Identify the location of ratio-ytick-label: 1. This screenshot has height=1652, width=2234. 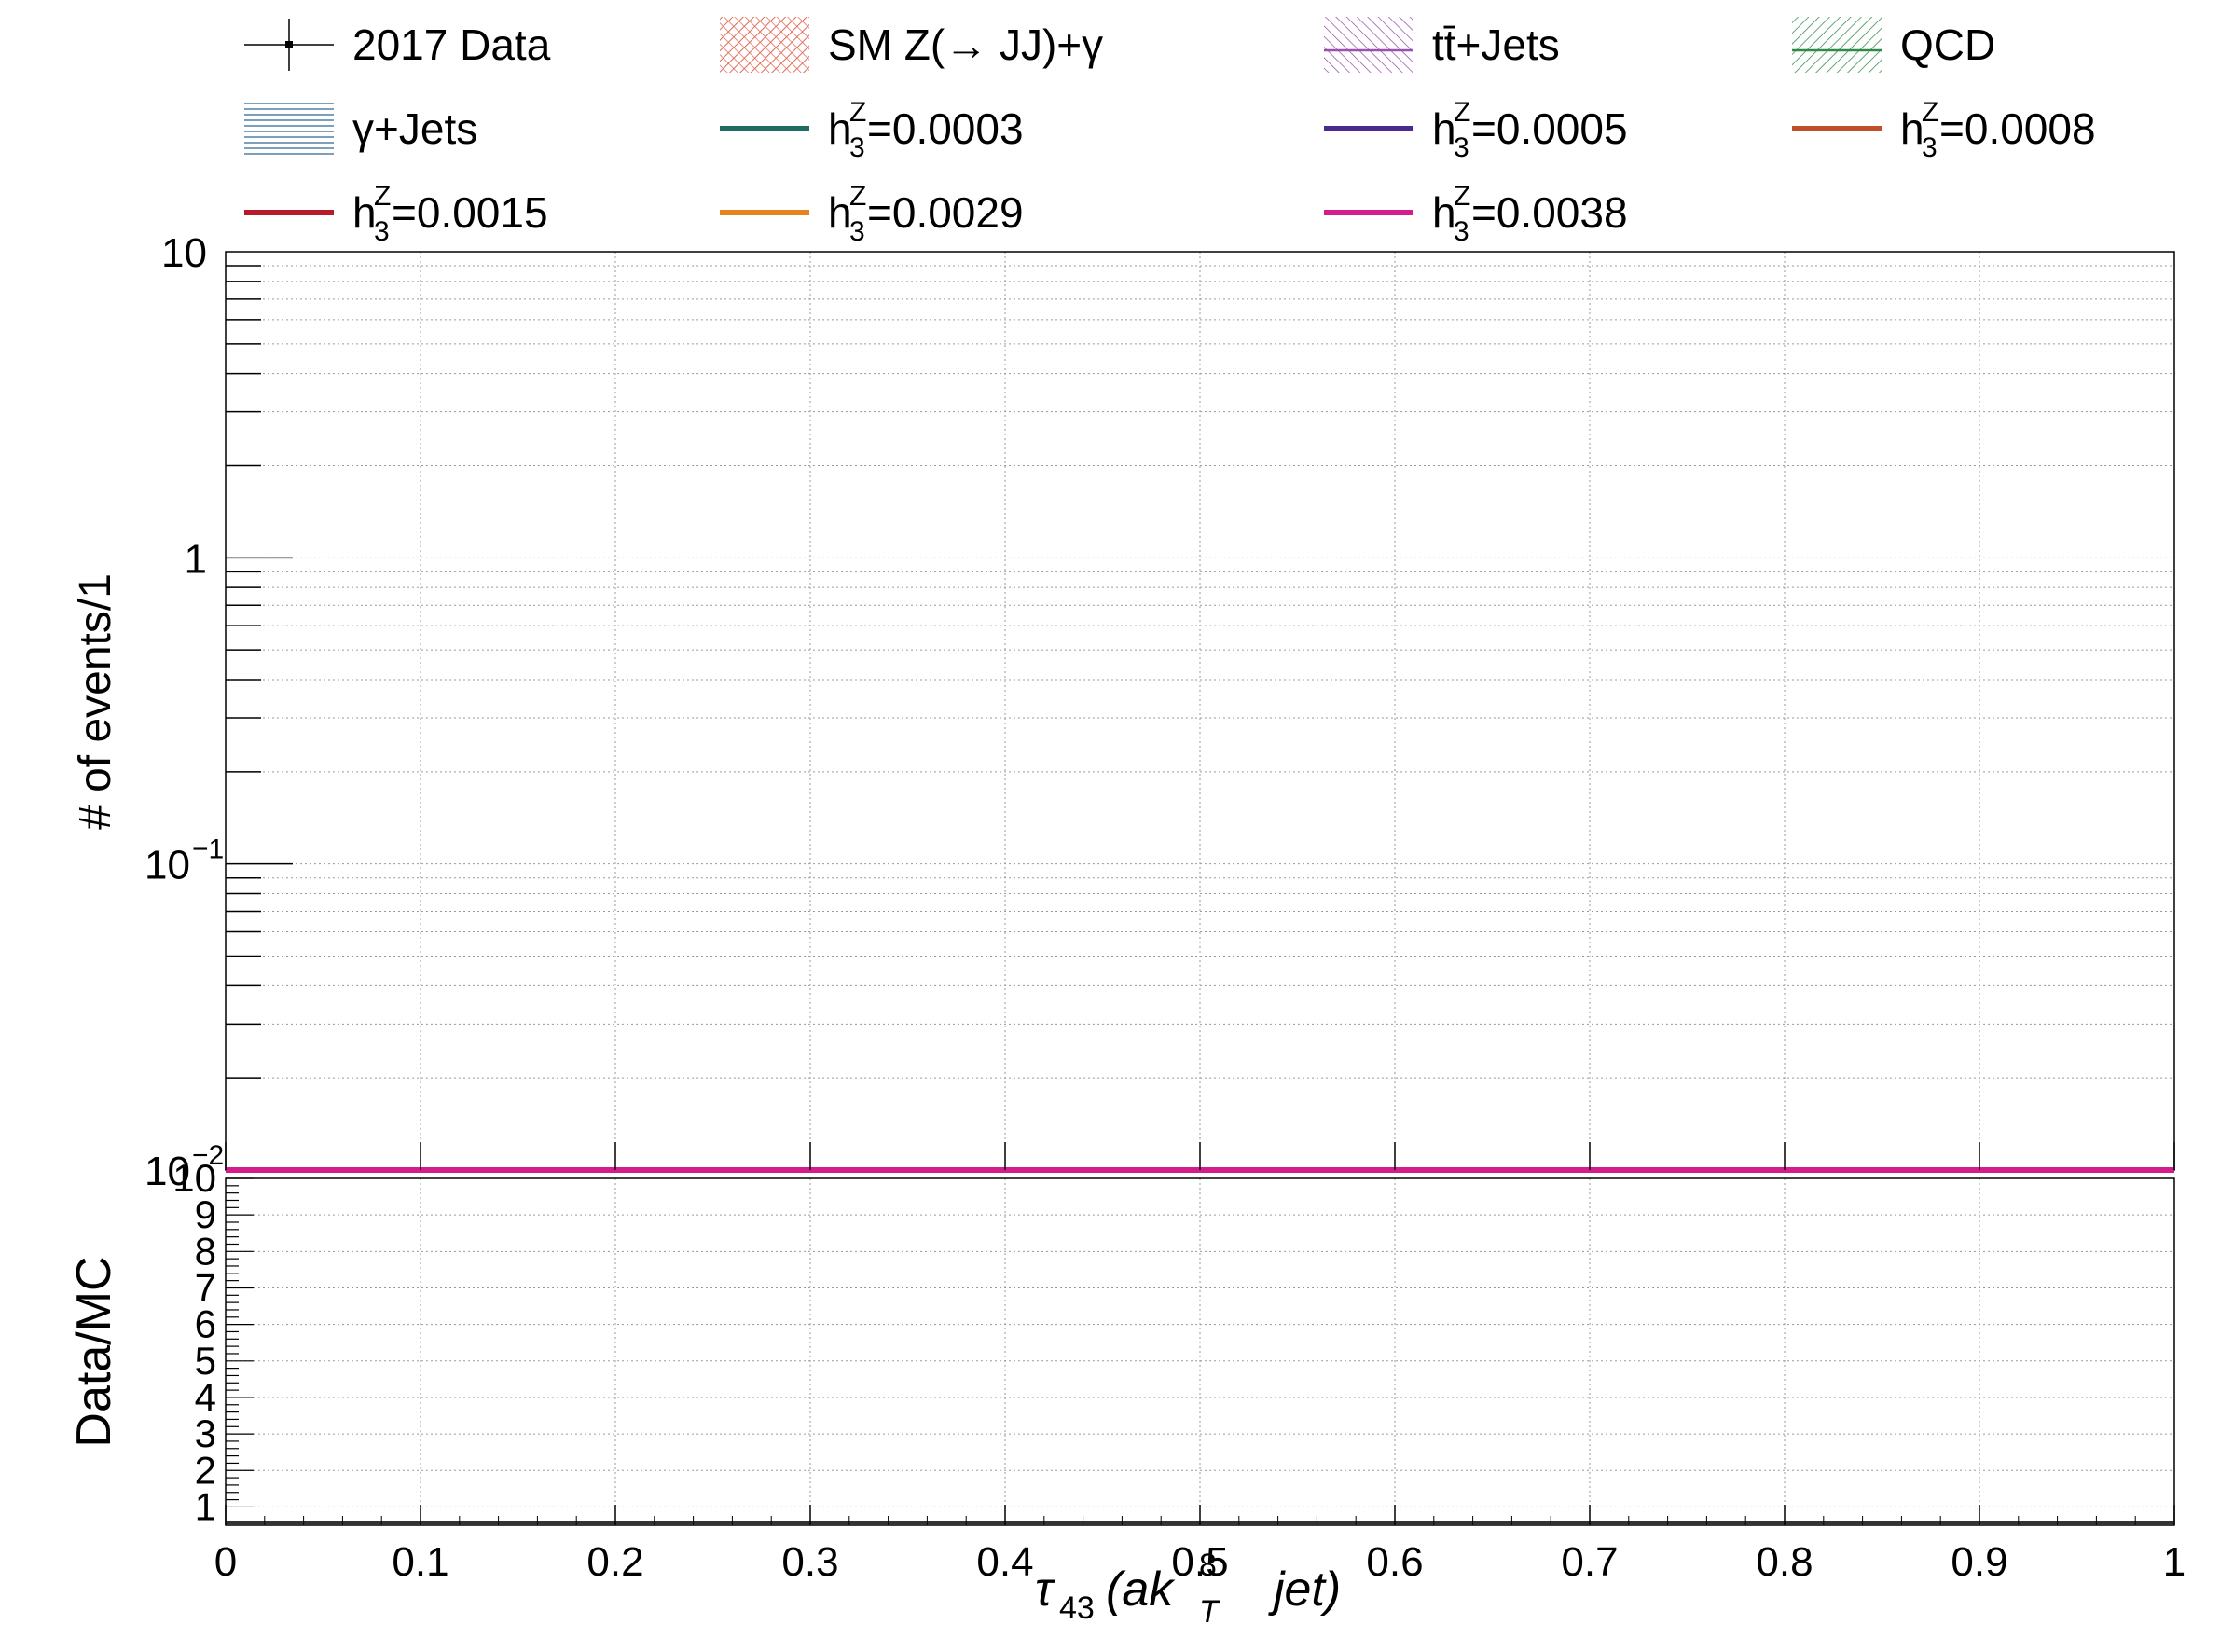
(206, 1506).